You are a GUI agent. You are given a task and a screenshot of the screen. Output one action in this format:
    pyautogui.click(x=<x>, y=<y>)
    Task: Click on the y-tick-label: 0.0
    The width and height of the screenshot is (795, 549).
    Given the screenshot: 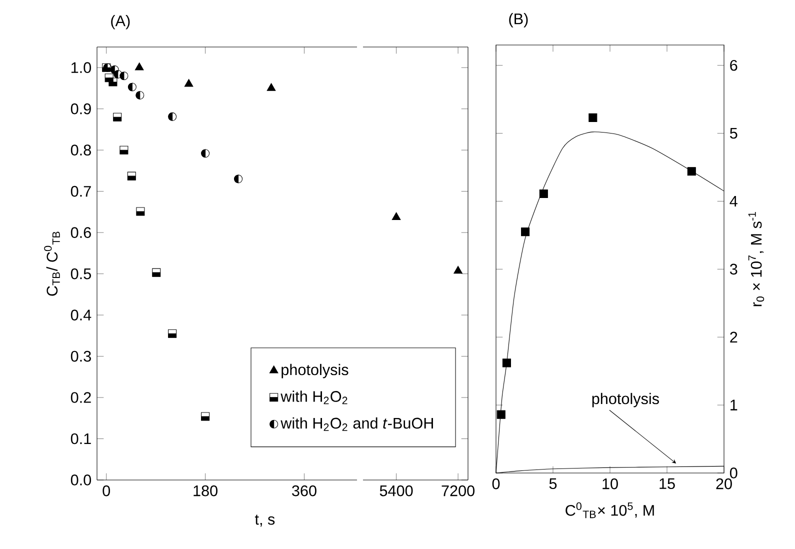 What is the action you would take?
    pyautogui.click(x=81, y=480)
    